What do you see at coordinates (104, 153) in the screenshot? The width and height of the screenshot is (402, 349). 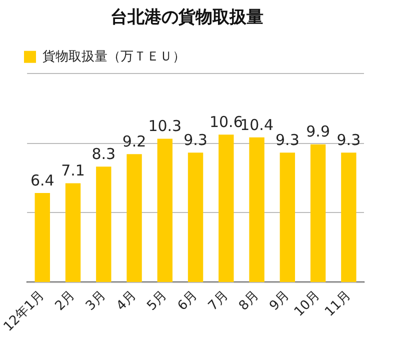 I see `data-label: 8.3` at bounding box center [104, 153].